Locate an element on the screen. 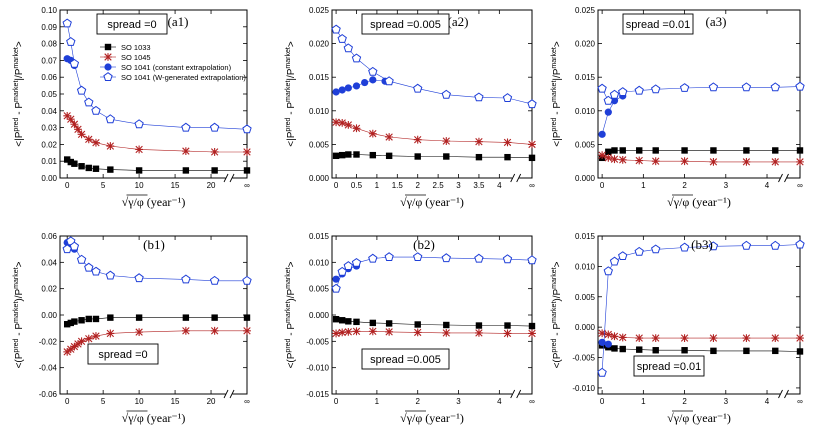 The image size is (817, 442). panel-label: (a3) is located at coordinates (716, 21).